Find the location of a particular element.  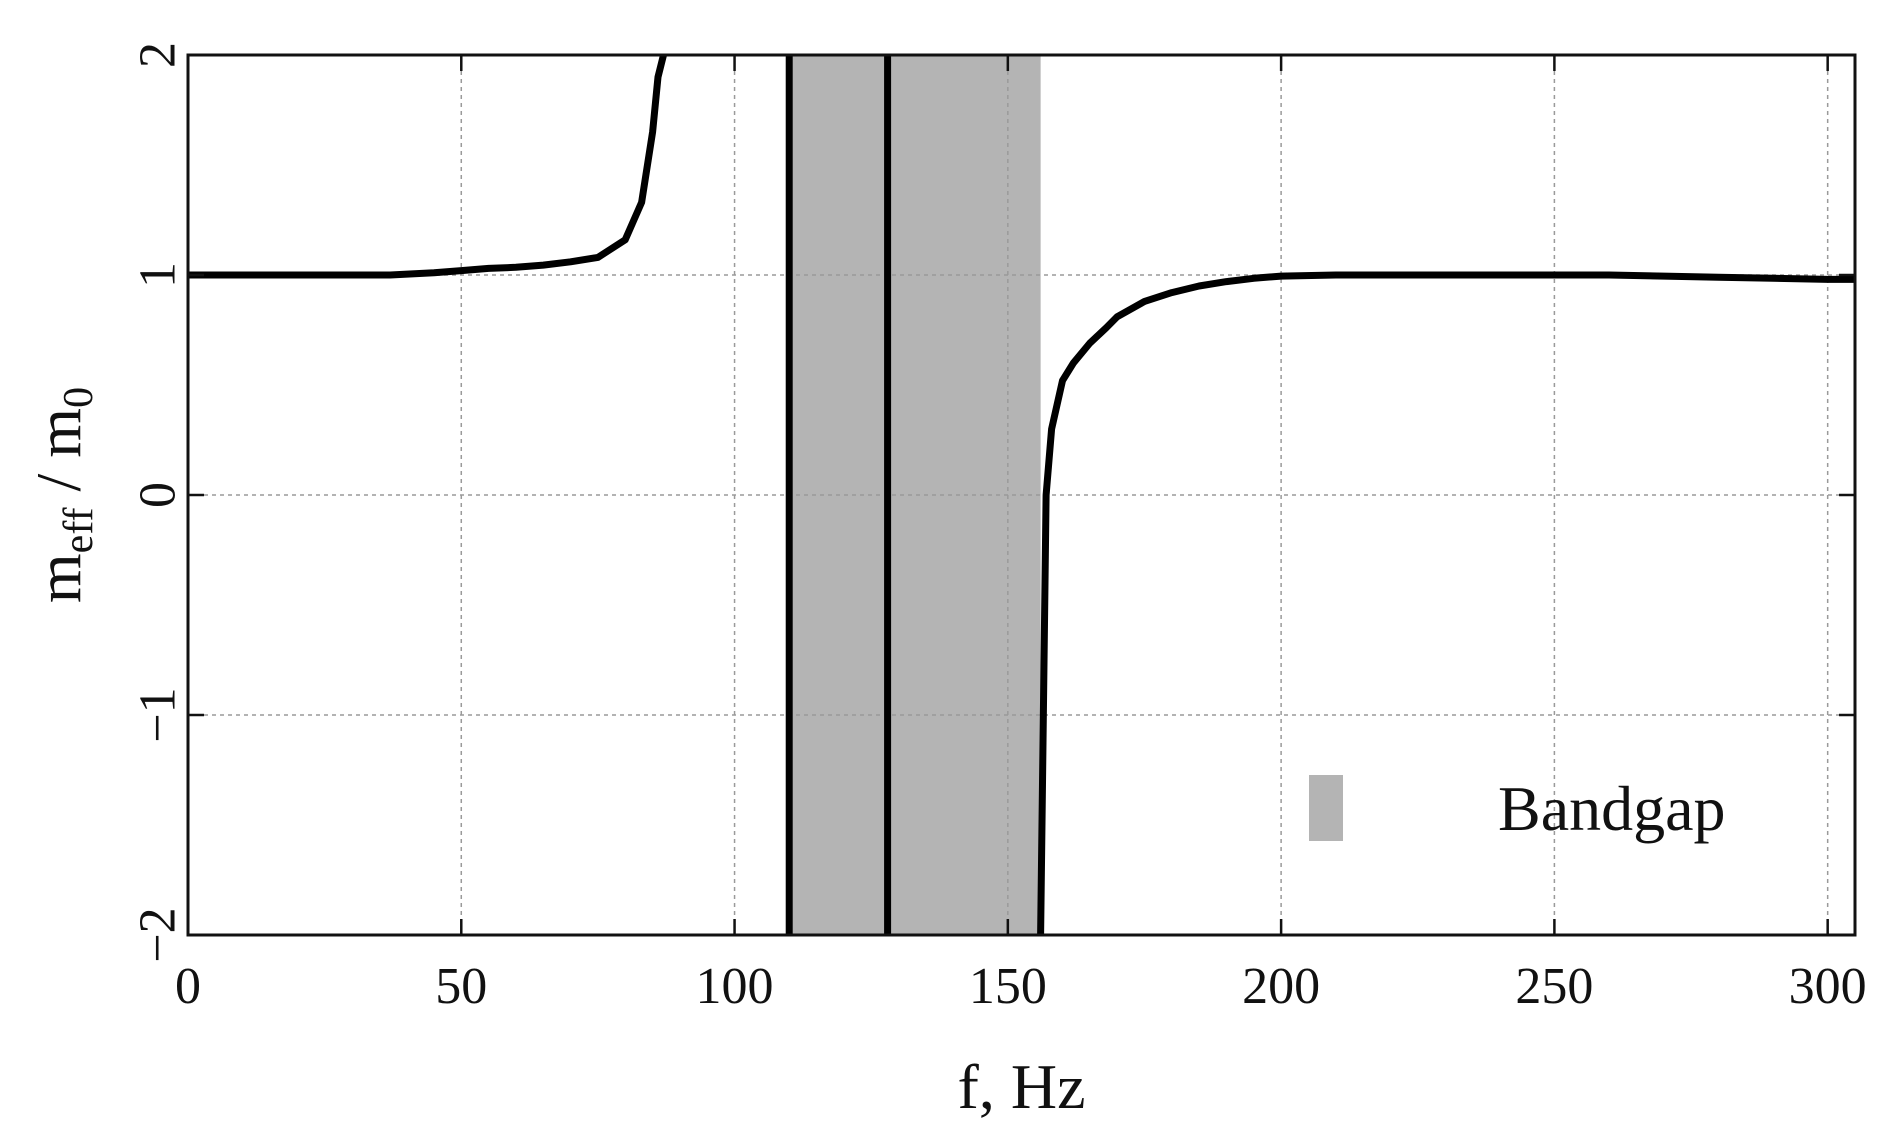

legend: Bandgap is located at coordinates (1517, 808).